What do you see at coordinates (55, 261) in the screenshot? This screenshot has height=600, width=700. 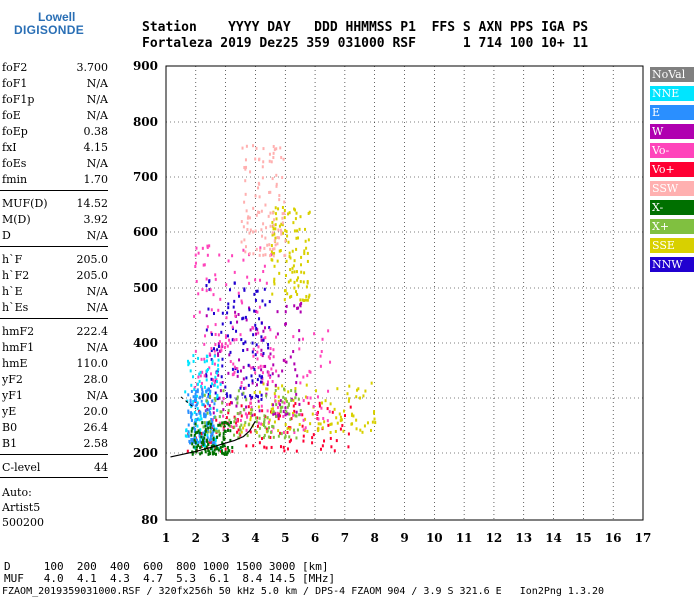 I see `param-row: h`F 205.0` at bounding box center [55, 261].